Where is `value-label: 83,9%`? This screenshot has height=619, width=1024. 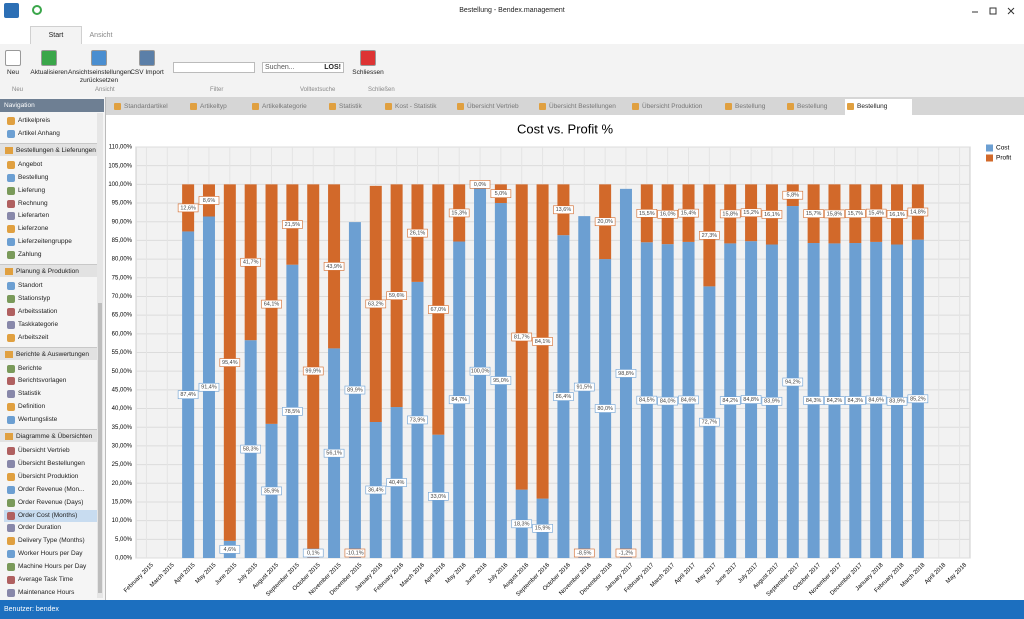
value-label: 83,9% is located at coordinates (772, 402).